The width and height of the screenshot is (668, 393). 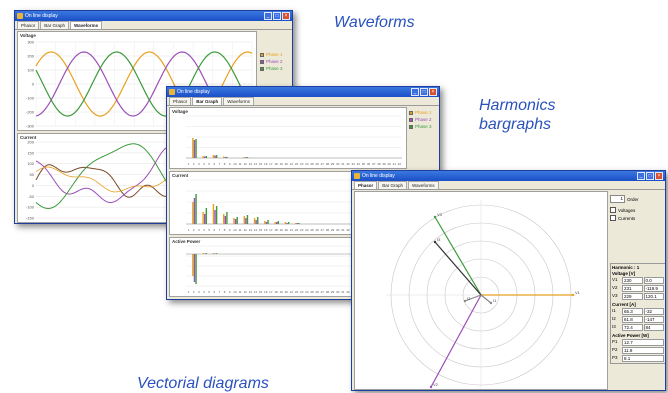 What do you see at coordinates (303, 101) in the screenshot?
I see `harmonics-tabs: Phasor Bar Graph Waveforms` at bounding box center [303, 101].